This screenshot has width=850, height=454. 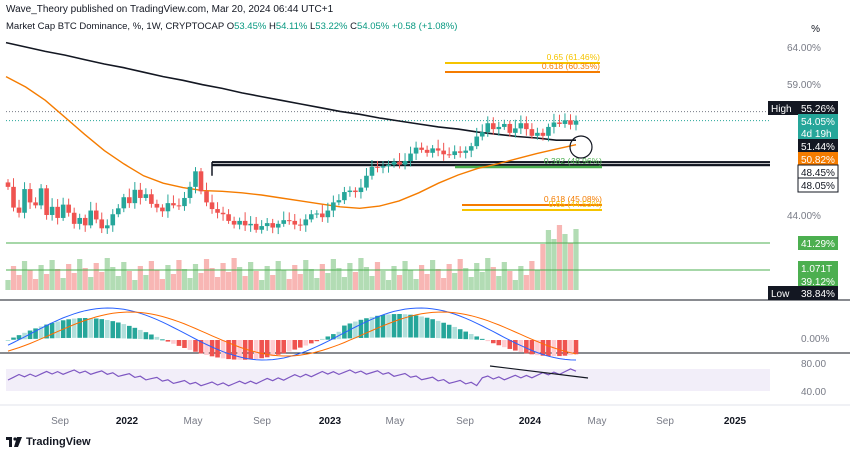 I want to click on tradingview-logo: TradingView, so click(x=48, y=442).